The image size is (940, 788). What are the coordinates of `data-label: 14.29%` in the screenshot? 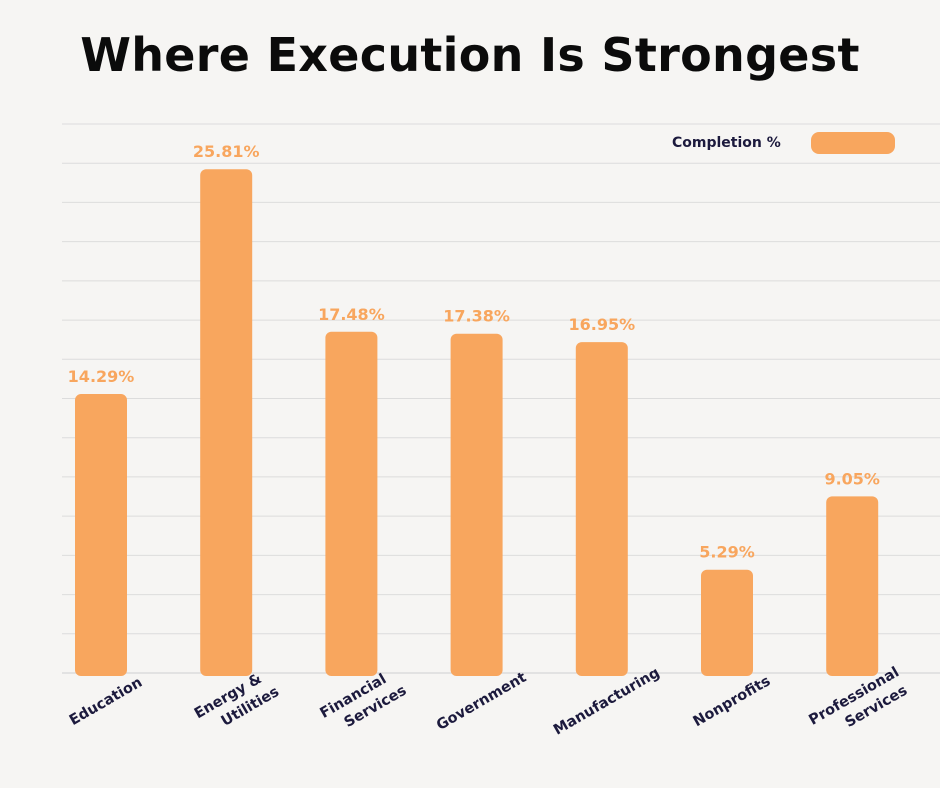 It's located at (101, 376).